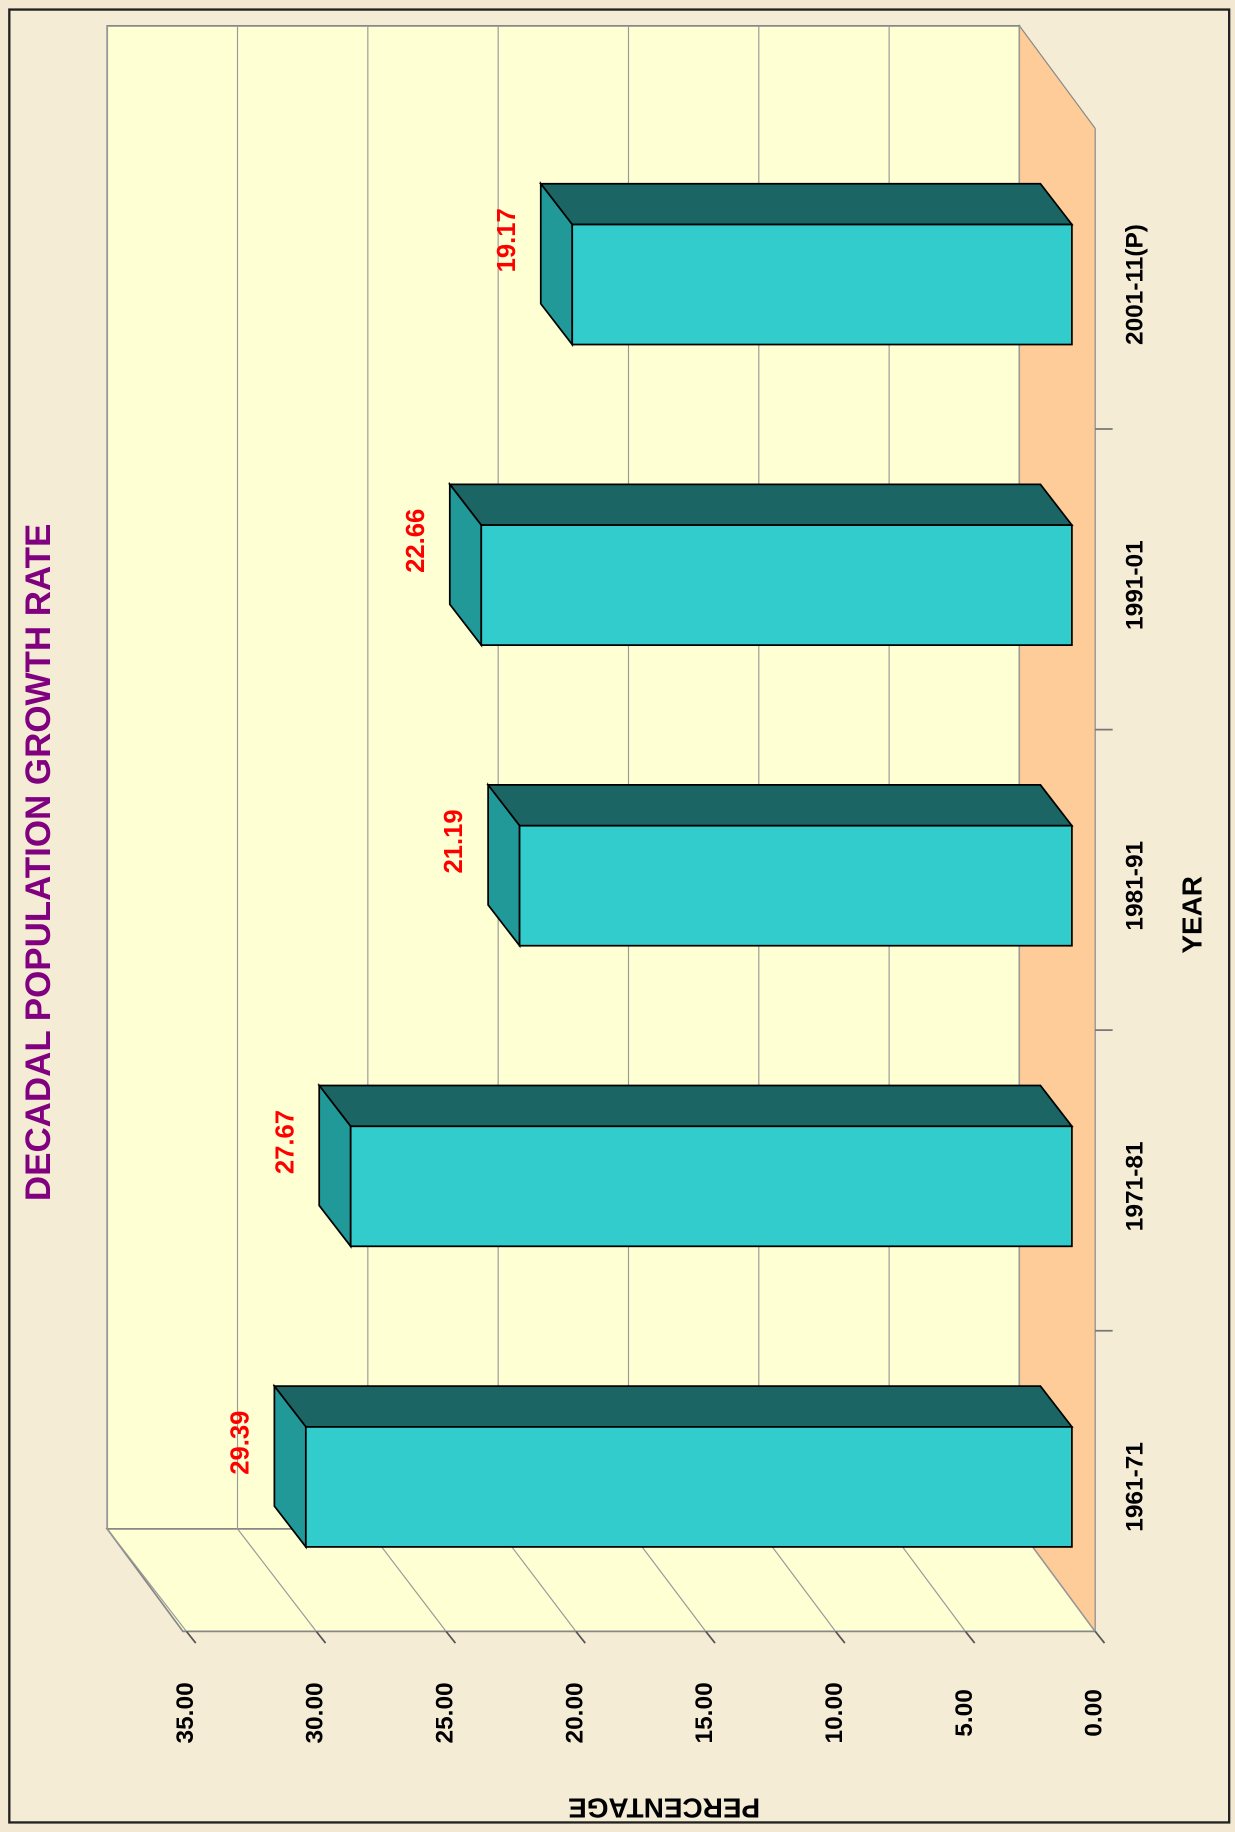 This screenshot has width=1235, height=1832. Describe the element at coordinates (445, 1712) in the screenshot. I see `y-tick-label: 25.00` at that location.